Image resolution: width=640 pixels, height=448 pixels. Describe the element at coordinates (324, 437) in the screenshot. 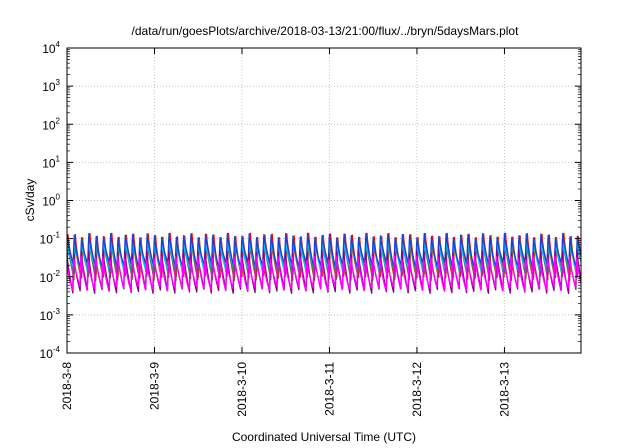

I see `x-axis-label: Coordinated Universal Time (UTC)` at that location.